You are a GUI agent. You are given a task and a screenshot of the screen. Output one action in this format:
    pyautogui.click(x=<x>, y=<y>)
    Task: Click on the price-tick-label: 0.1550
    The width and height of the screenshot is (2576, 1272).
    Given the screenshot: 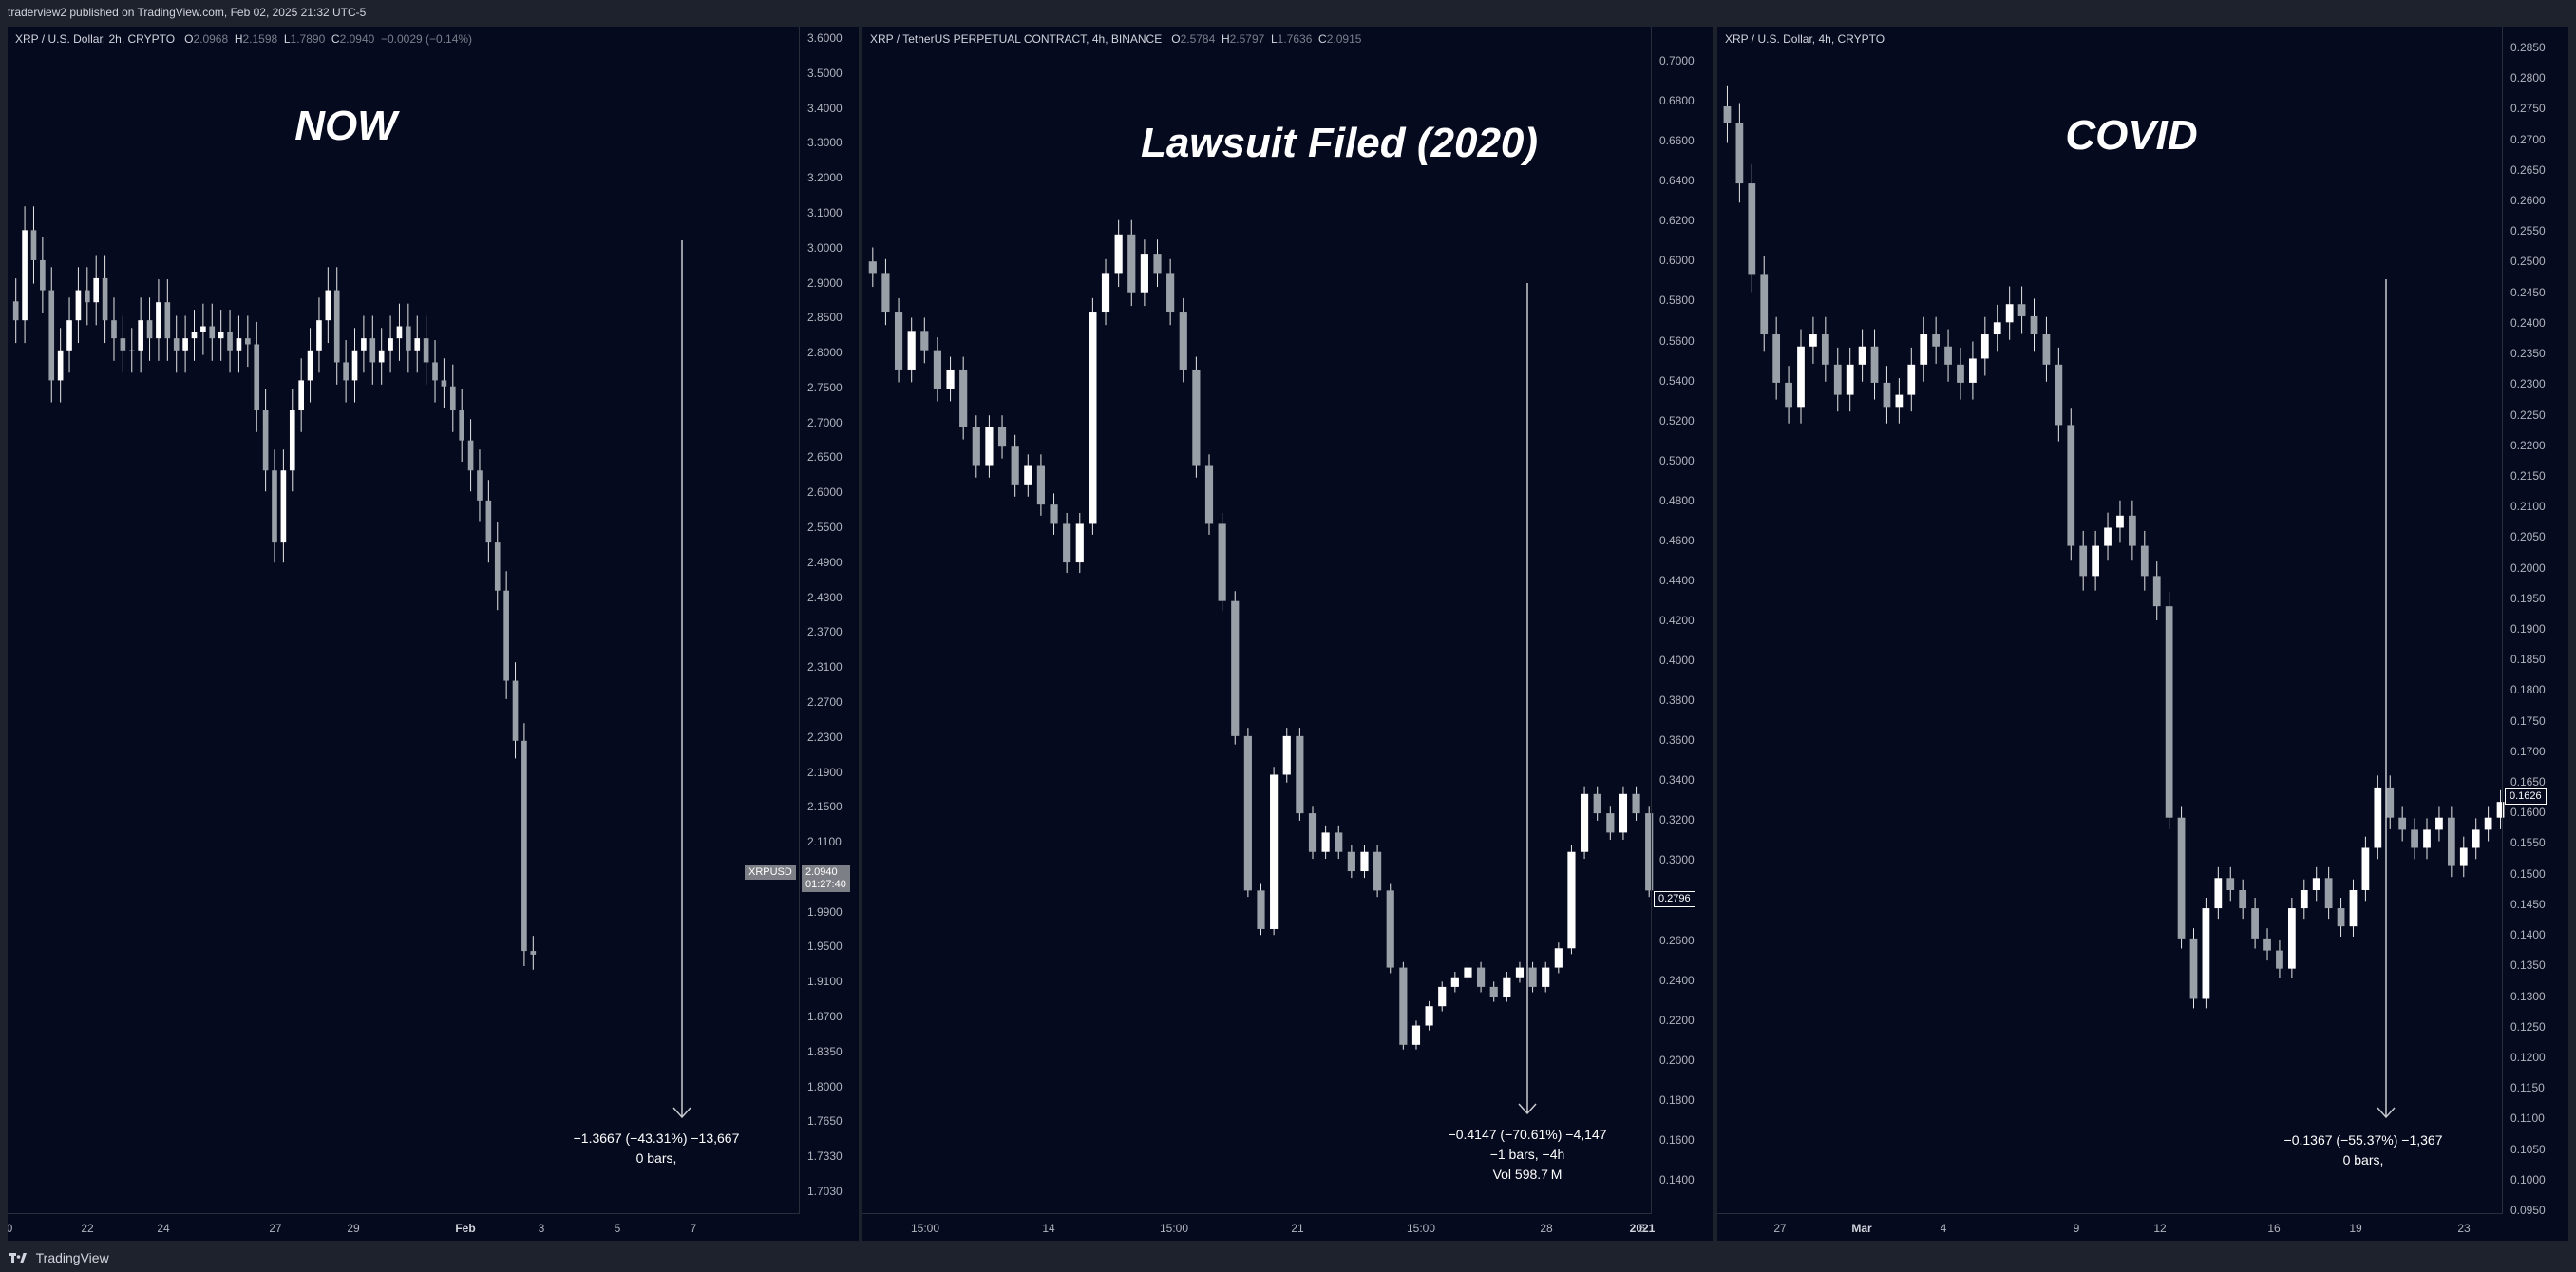 What is the action you would take?
    pyautogui.click(x=2528, y=843)
    